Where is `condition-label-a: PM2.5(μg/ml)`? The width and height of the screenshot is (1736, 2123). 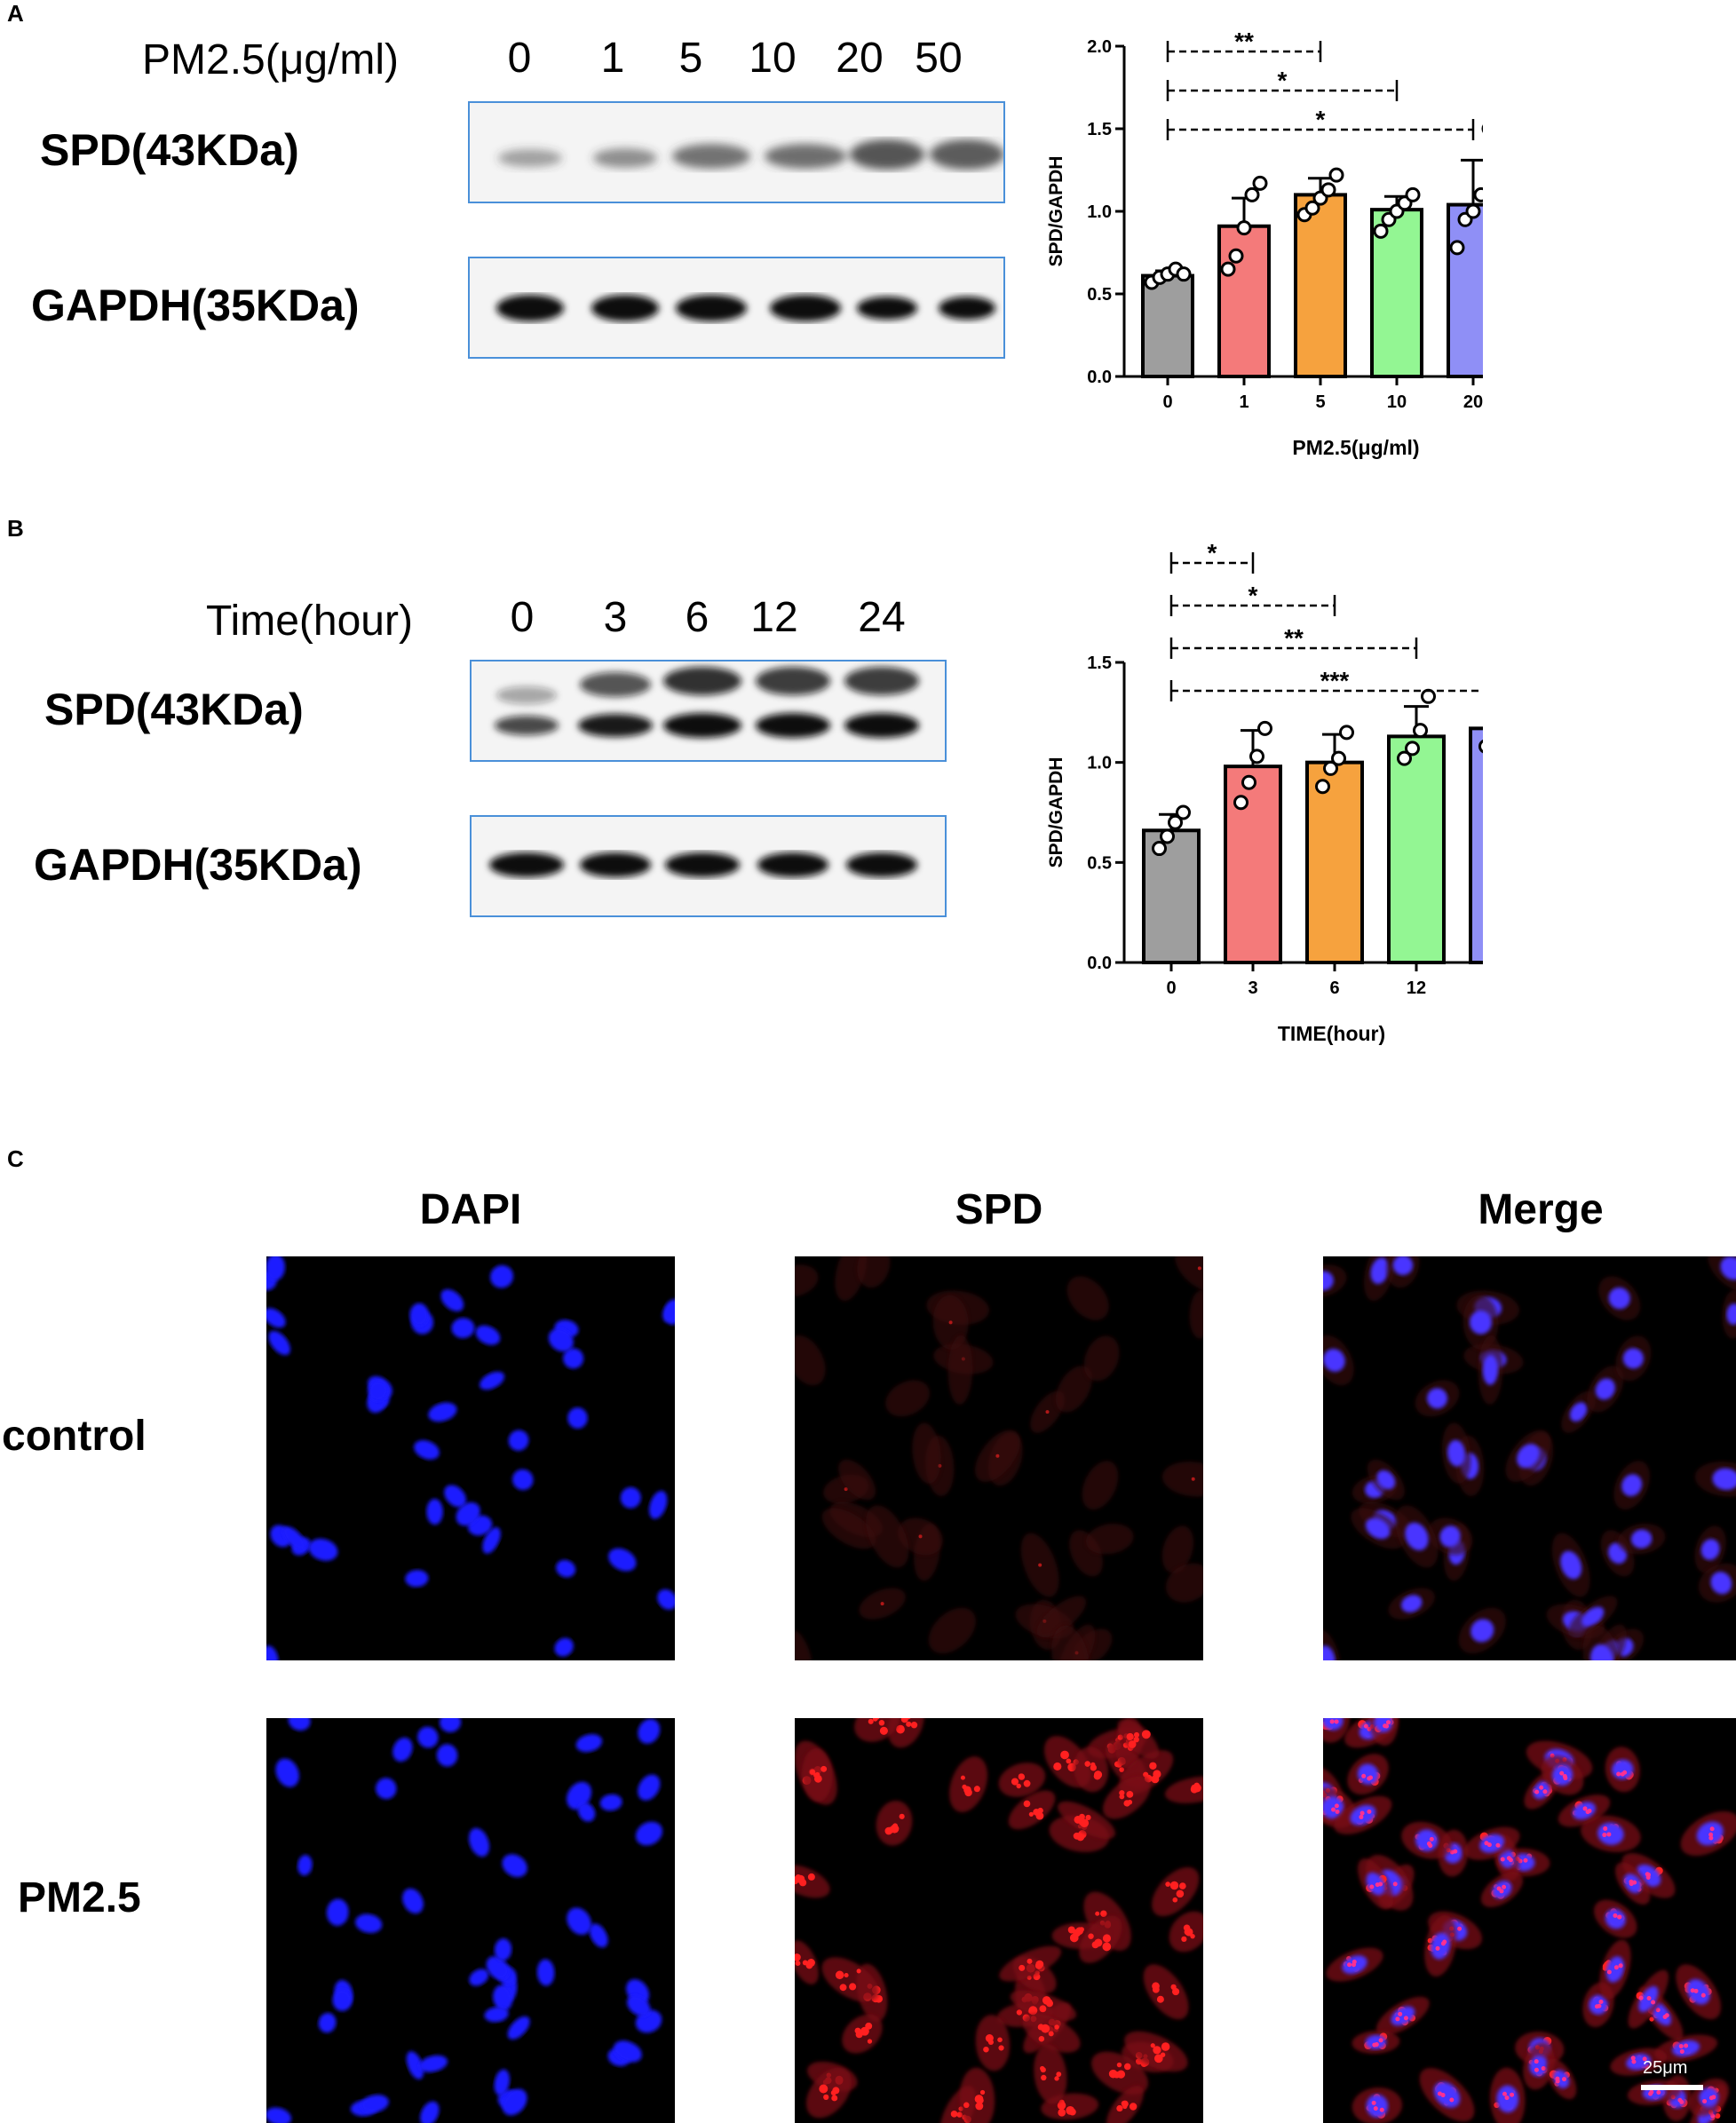
condition-label-a: PM2.5(μg/ml) is located at coordinates (271, 59).